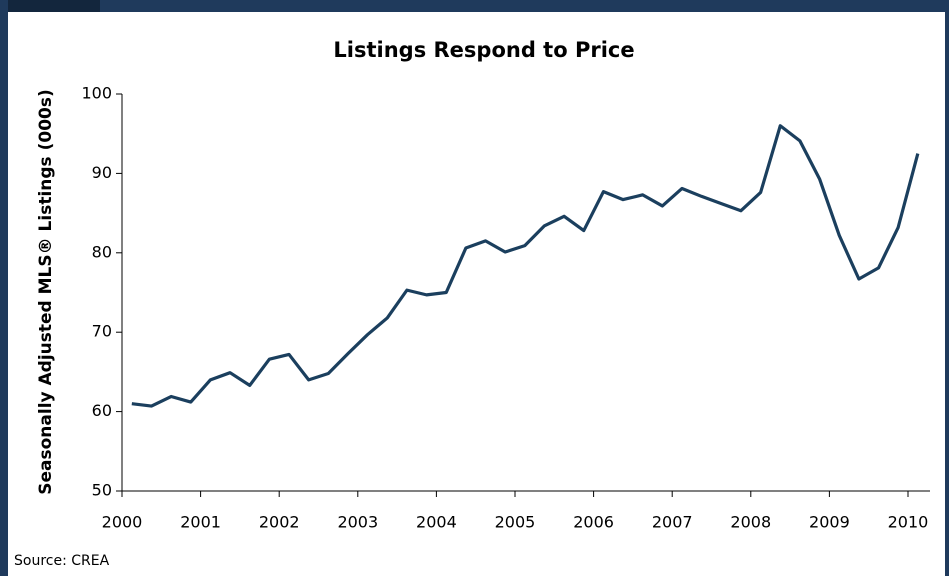  Describe the element at coordinates (279, 522) in the screenshot. I see `x-tick-label: 2002` at that location.